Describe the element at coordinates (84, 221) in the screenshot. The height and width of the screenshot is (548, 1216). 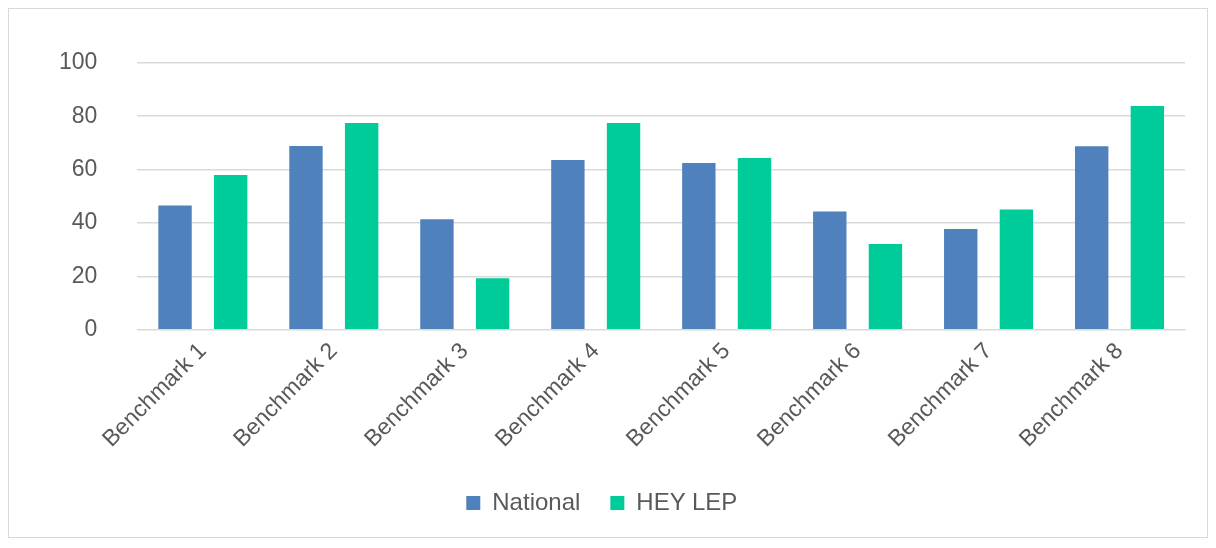
I see `y-tick-label: 40` at that location.